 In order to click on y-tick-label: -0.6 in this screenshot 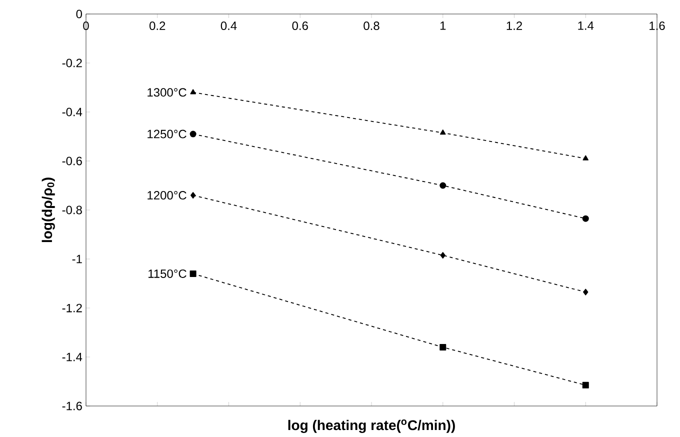, I will do `click(72, 161)`.